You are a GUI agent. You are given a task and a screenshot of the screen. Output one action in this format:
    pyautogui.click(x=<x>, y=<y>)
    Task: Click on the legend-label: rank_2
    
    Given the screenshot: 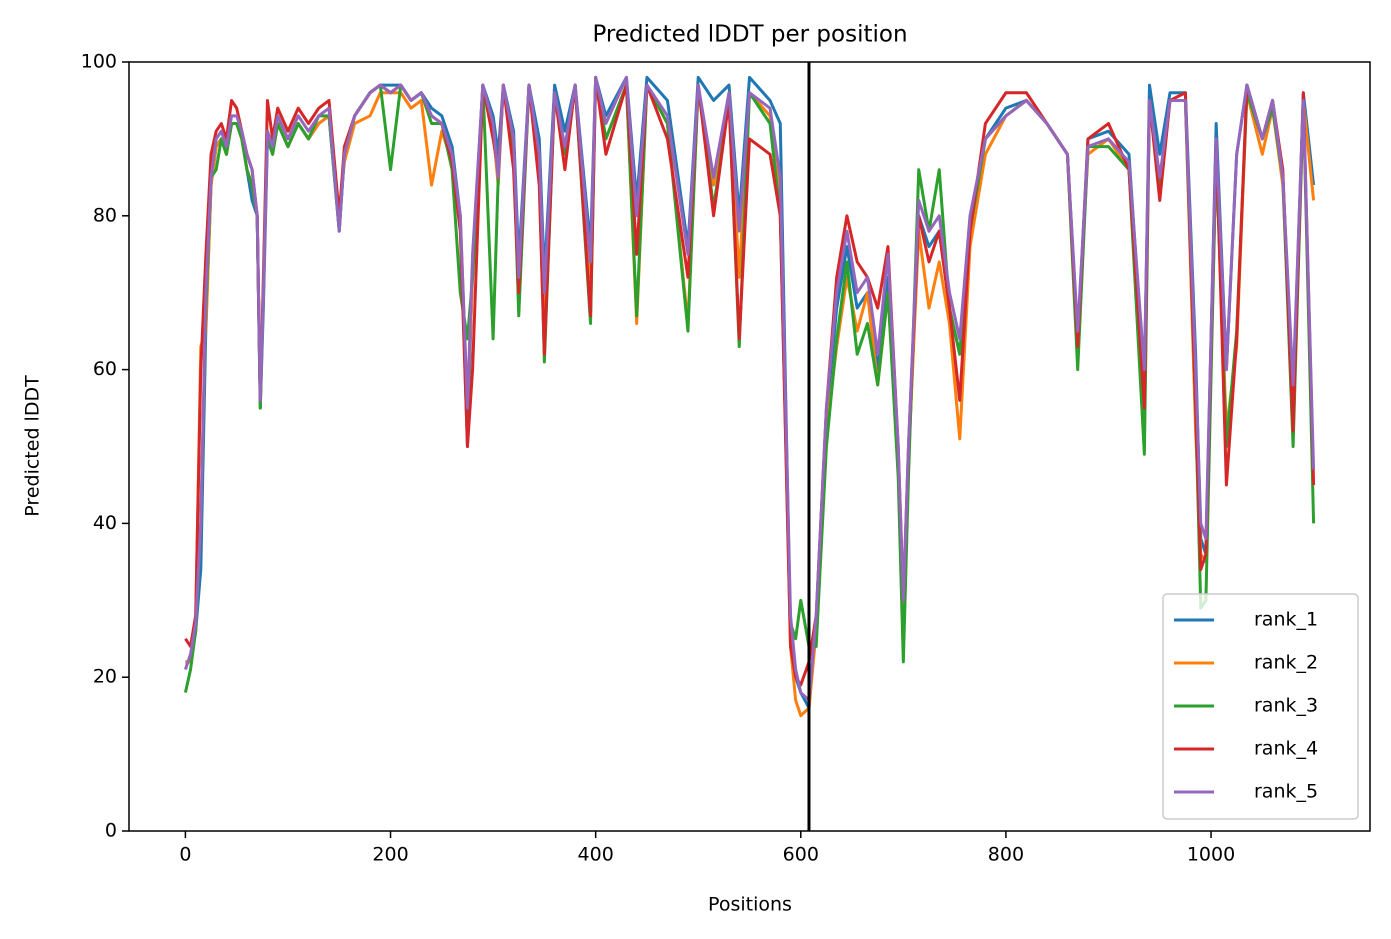 What is the action you would take?
    pyautogui.click(x=1286, y=663)
    